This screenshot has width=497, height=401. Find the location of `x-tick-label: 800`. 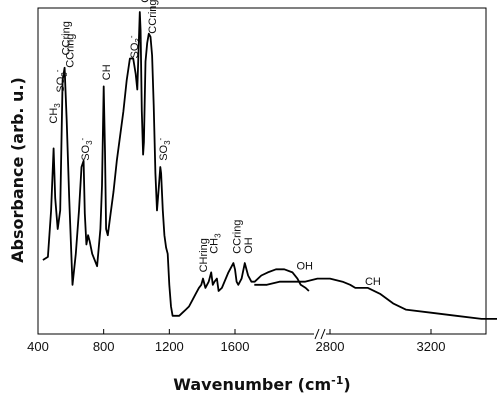

x-tick-label: 800 is located at coordinates (104, 346).